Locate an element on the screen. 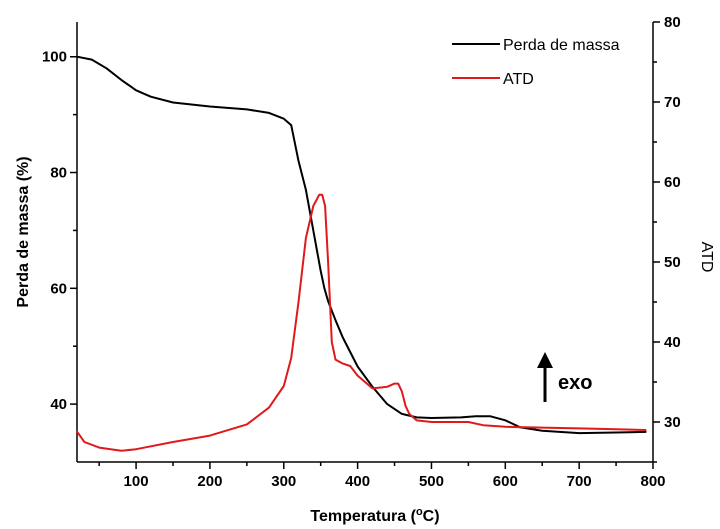 Image resolution: width=720 pixels, height=529 pixels. exo-annotation: exo is located at coordinates (564, 377).